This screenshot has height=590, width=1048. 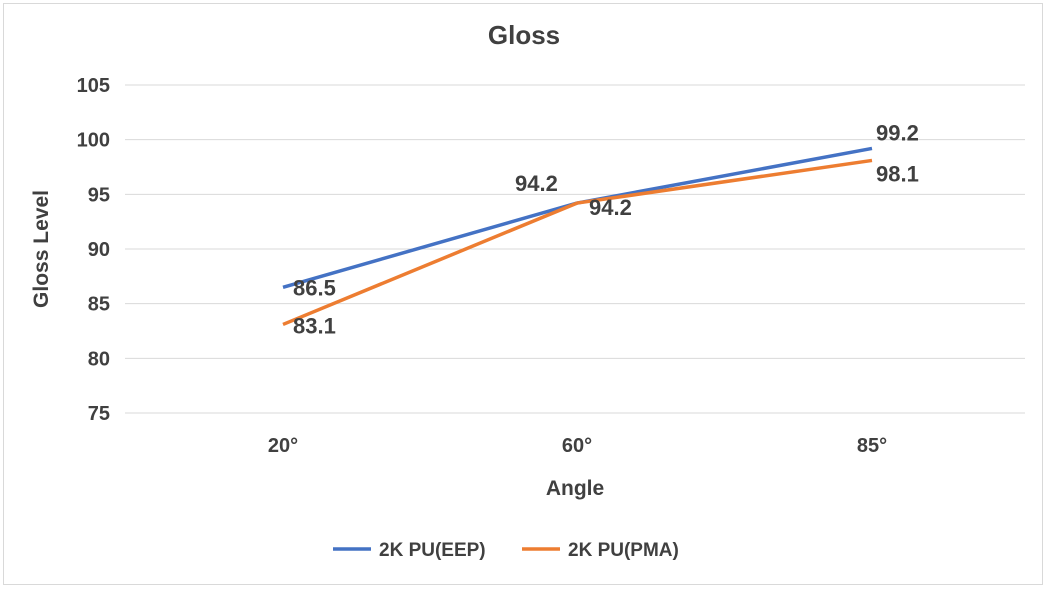 What do you see at coordinates (93, 141) in the screenshot?
I see `y-tick-label: 100` at bounding box center [93, 141].